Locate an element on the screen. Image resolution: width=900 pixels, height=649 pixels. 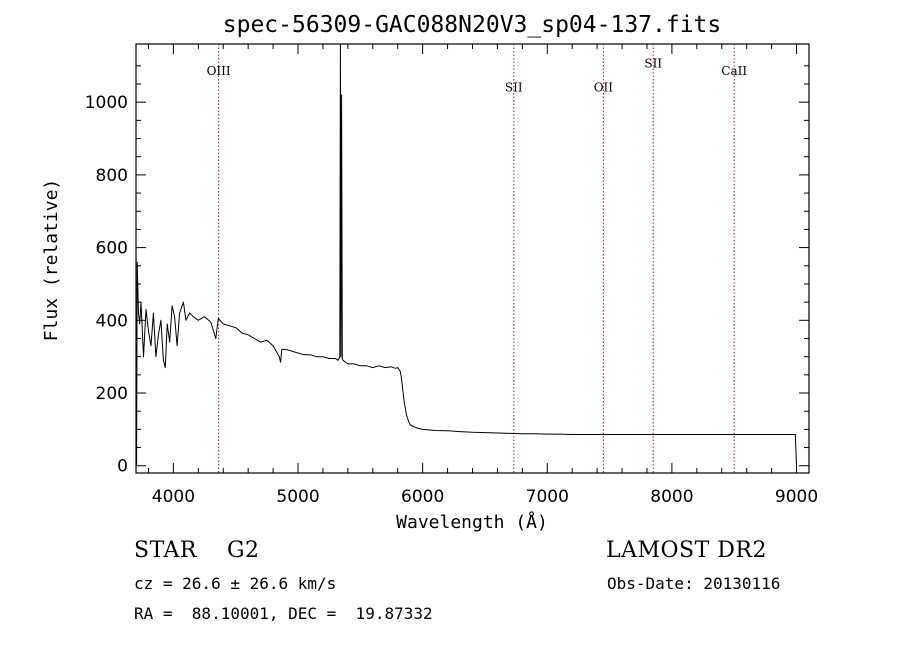
x-tick-label: 6000 is located at coordinates (422, 497).